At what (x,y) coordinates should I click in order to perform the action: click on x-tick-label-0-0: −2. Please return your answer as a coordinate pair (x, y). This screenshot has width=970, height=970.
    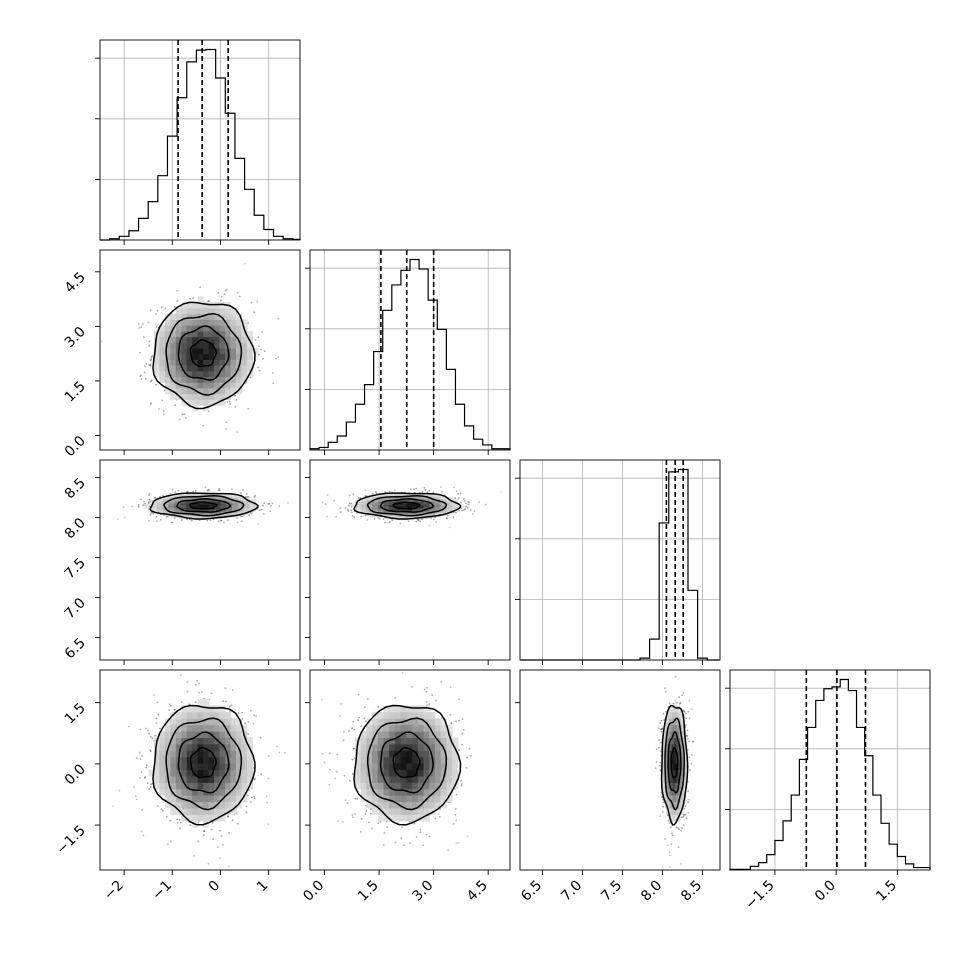
    Looking at the image, I should click on (114, 891).